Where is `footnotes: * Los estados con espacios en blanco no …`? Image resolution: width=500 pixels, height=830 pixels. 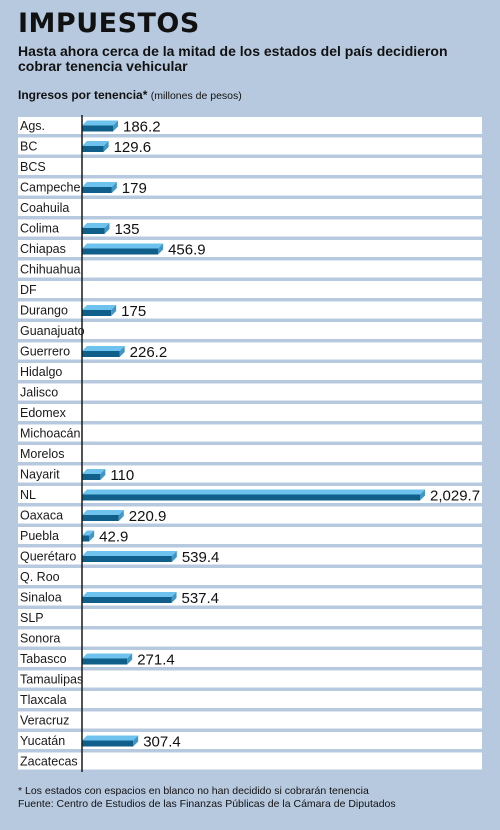
footnotes: * Los estados con espacios en blanco no … is located at coordinates (253, 798).